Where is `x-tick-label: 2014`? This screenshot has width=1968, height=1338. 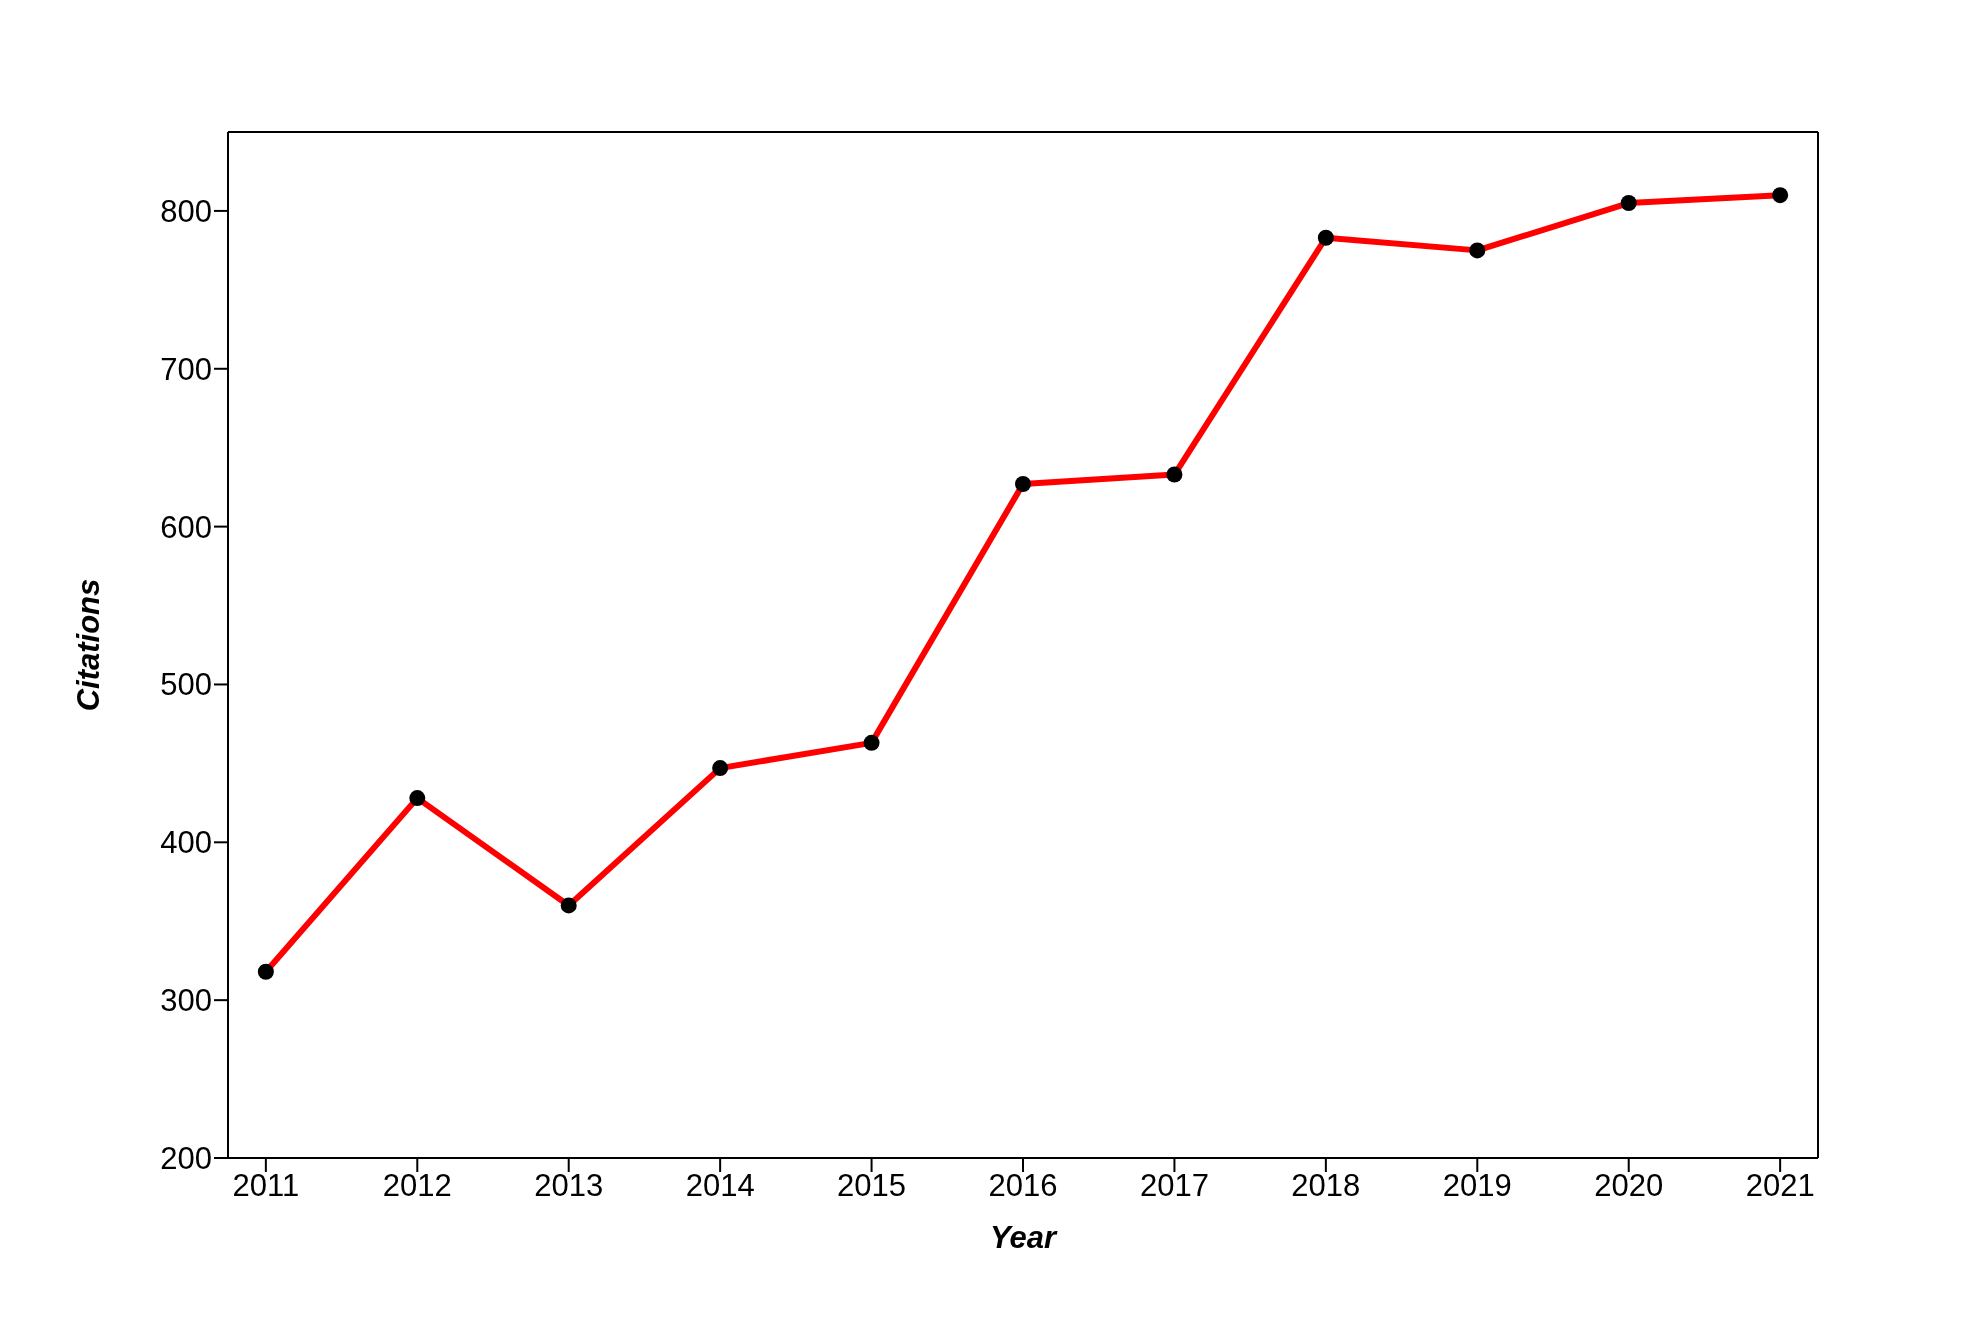 x-tick-label: 2014 is located at coordinates (720, 1186).